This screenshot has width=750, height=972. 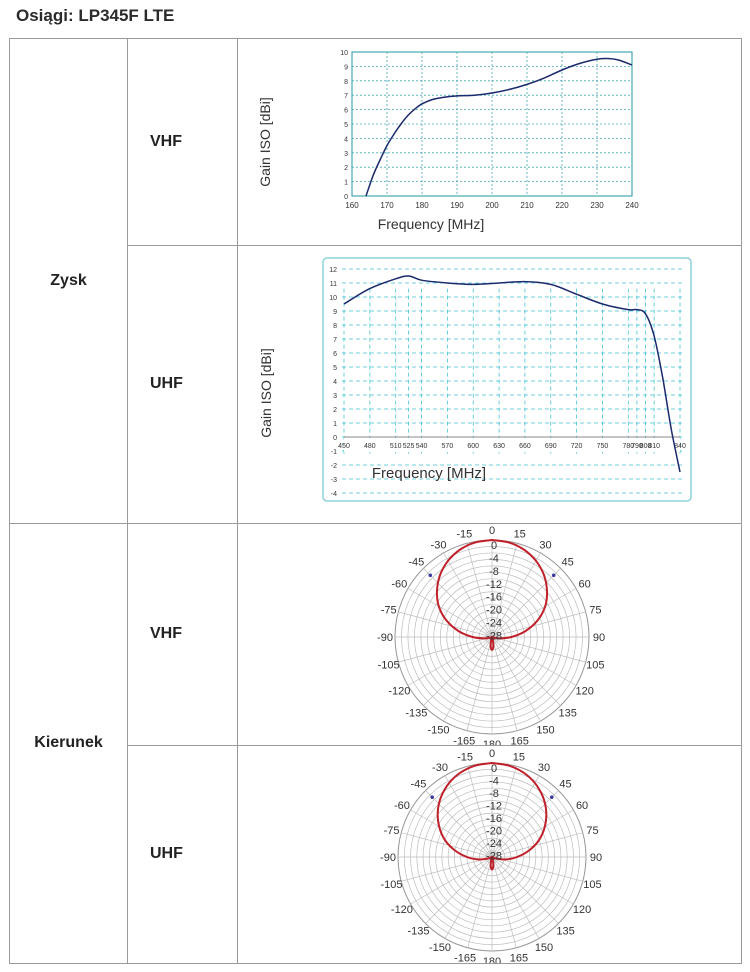 What do you see at coordinates (494, 597) in the screenshot?
I see `radial-label: -16` at bounding box center [494, 597].